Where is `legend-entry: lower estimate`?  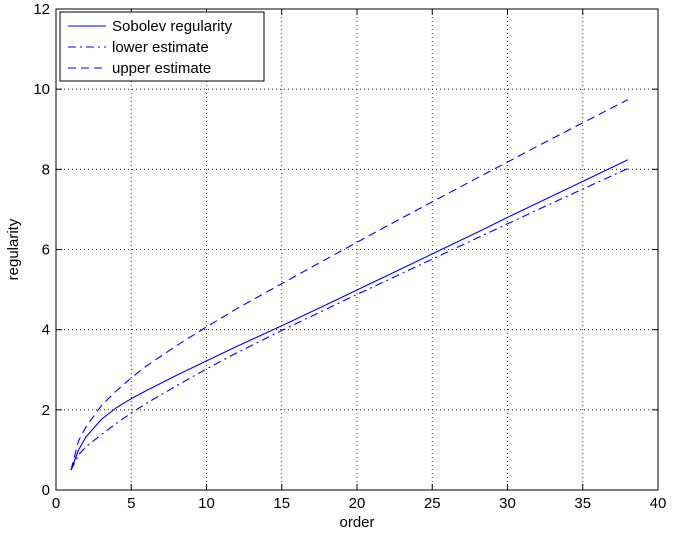
legend-entry: lower estimate is located at coordinates (160, 47).